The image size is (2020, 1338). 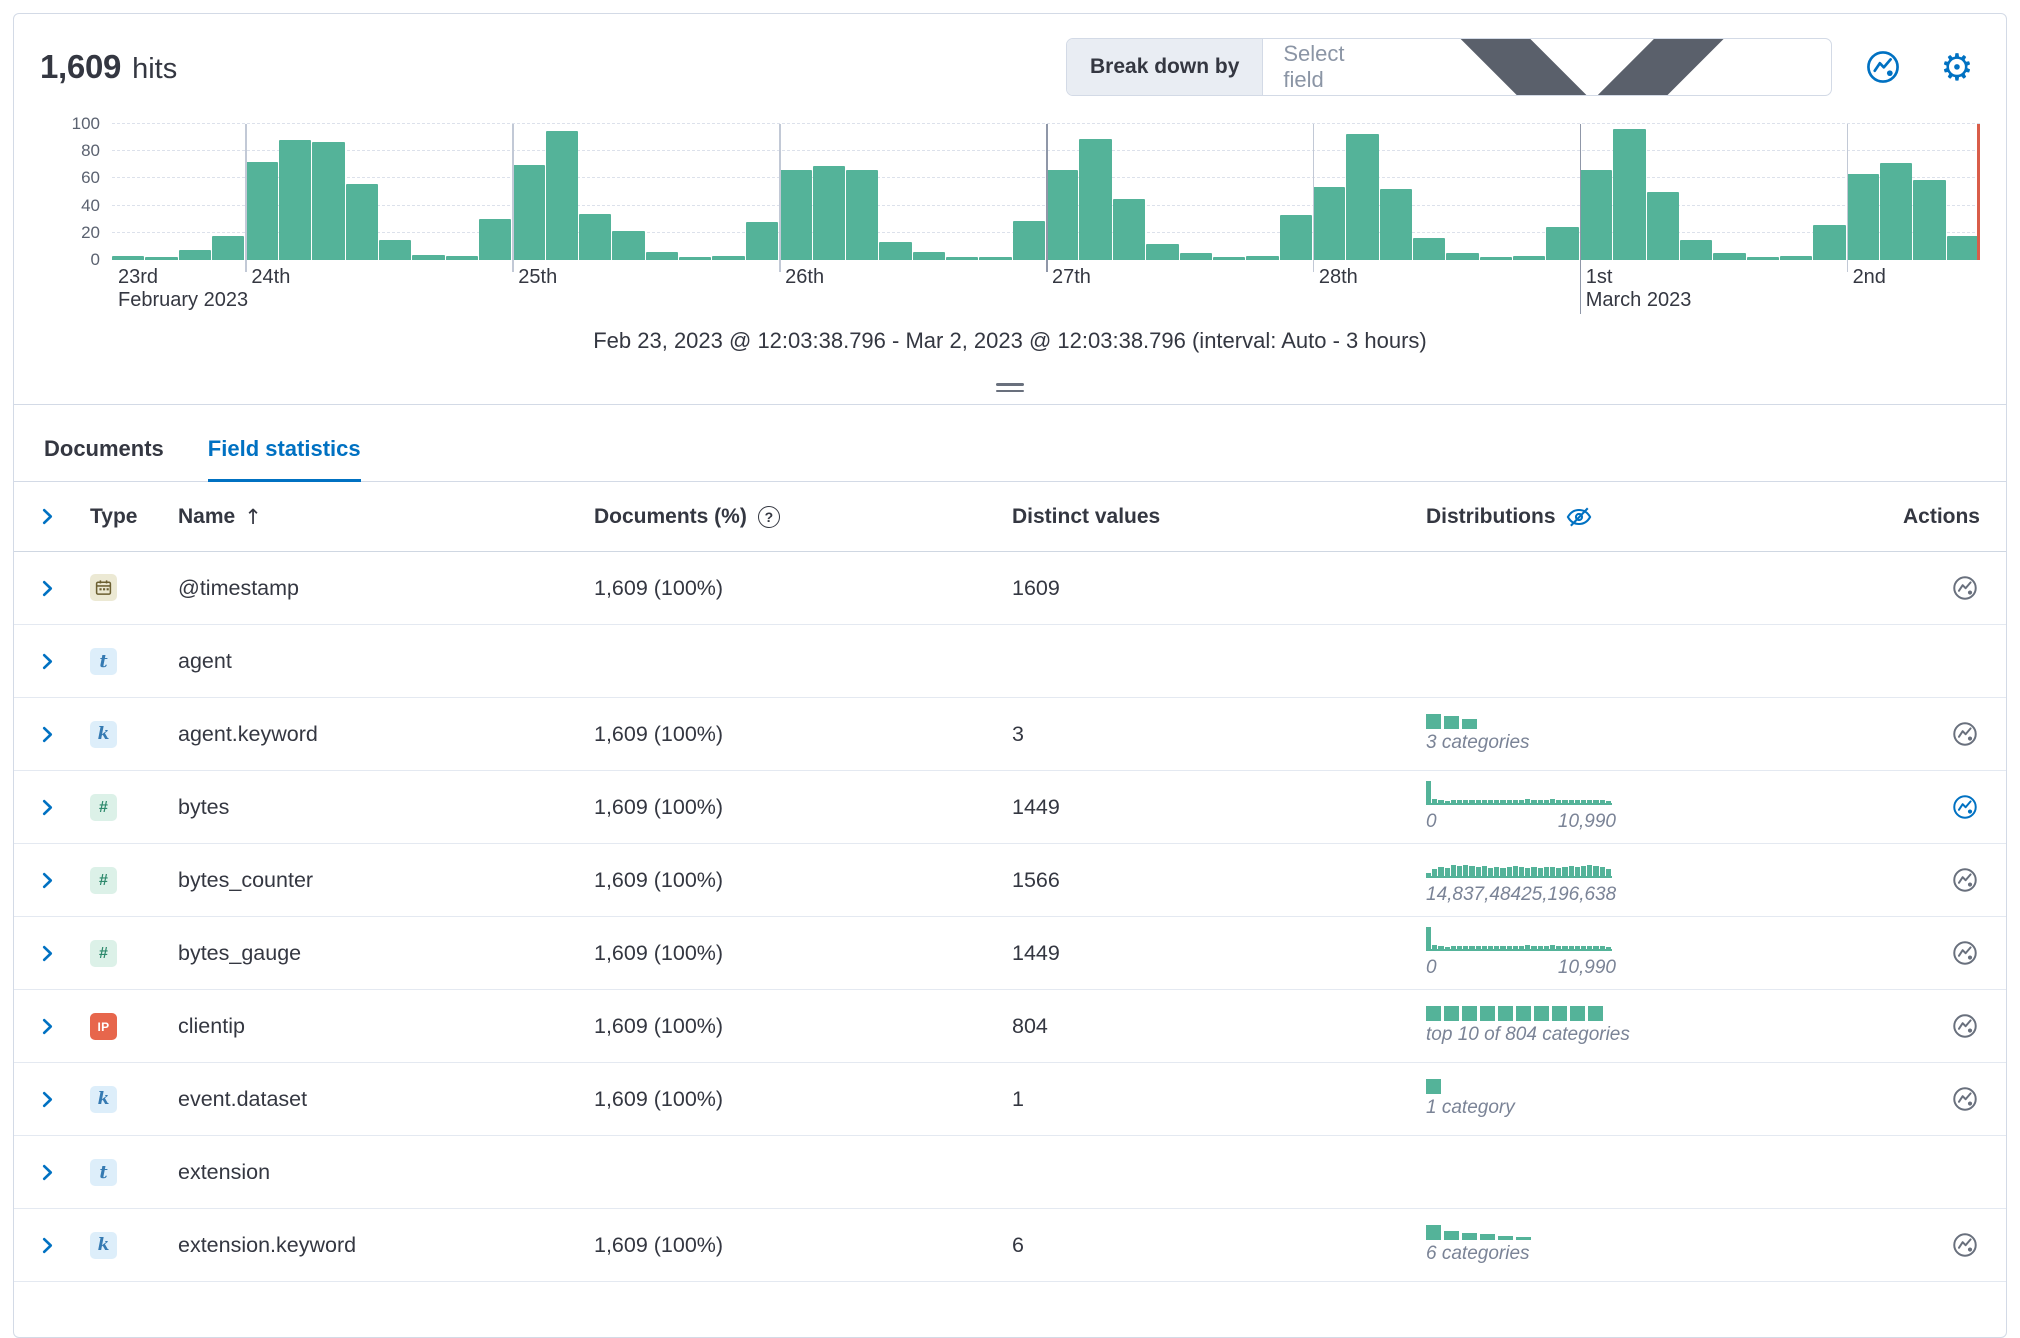 I want to click on chart-stats-button, so click(x=1883, y=67).